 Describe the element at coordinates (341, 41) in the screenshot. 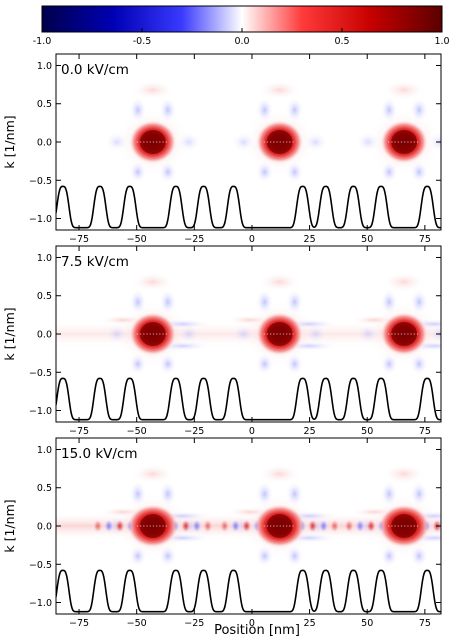

I see `colorbar-tick-label: 0.5` at that location.